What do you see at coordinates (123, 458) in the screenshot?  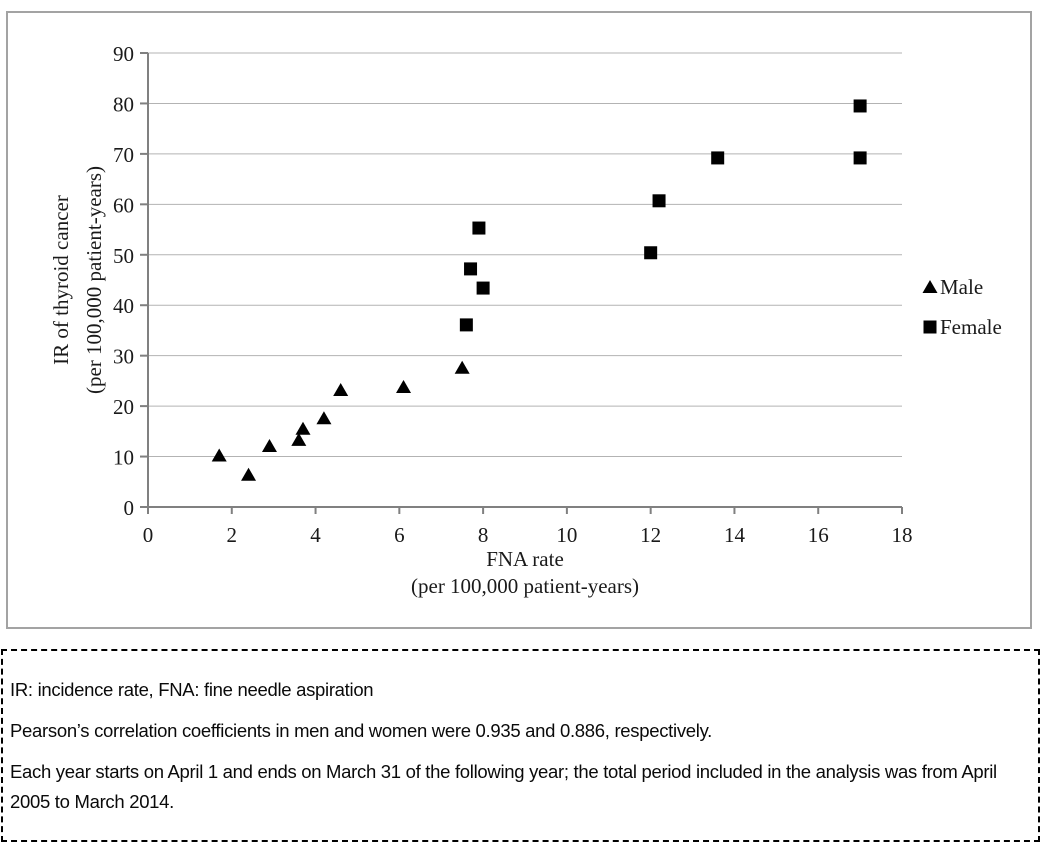 I see `y-tick-label: 10` at bounding box center [123, 458].